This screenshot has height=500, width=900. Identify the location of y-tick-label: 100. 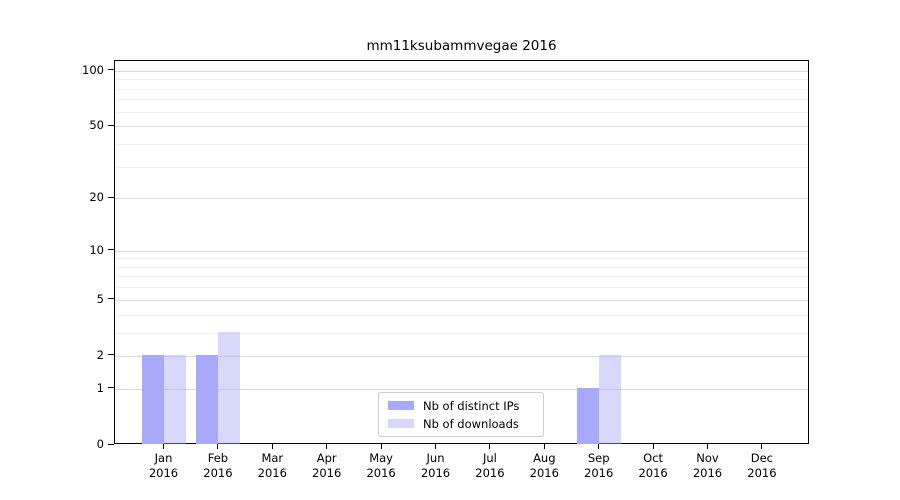
(93, 69).